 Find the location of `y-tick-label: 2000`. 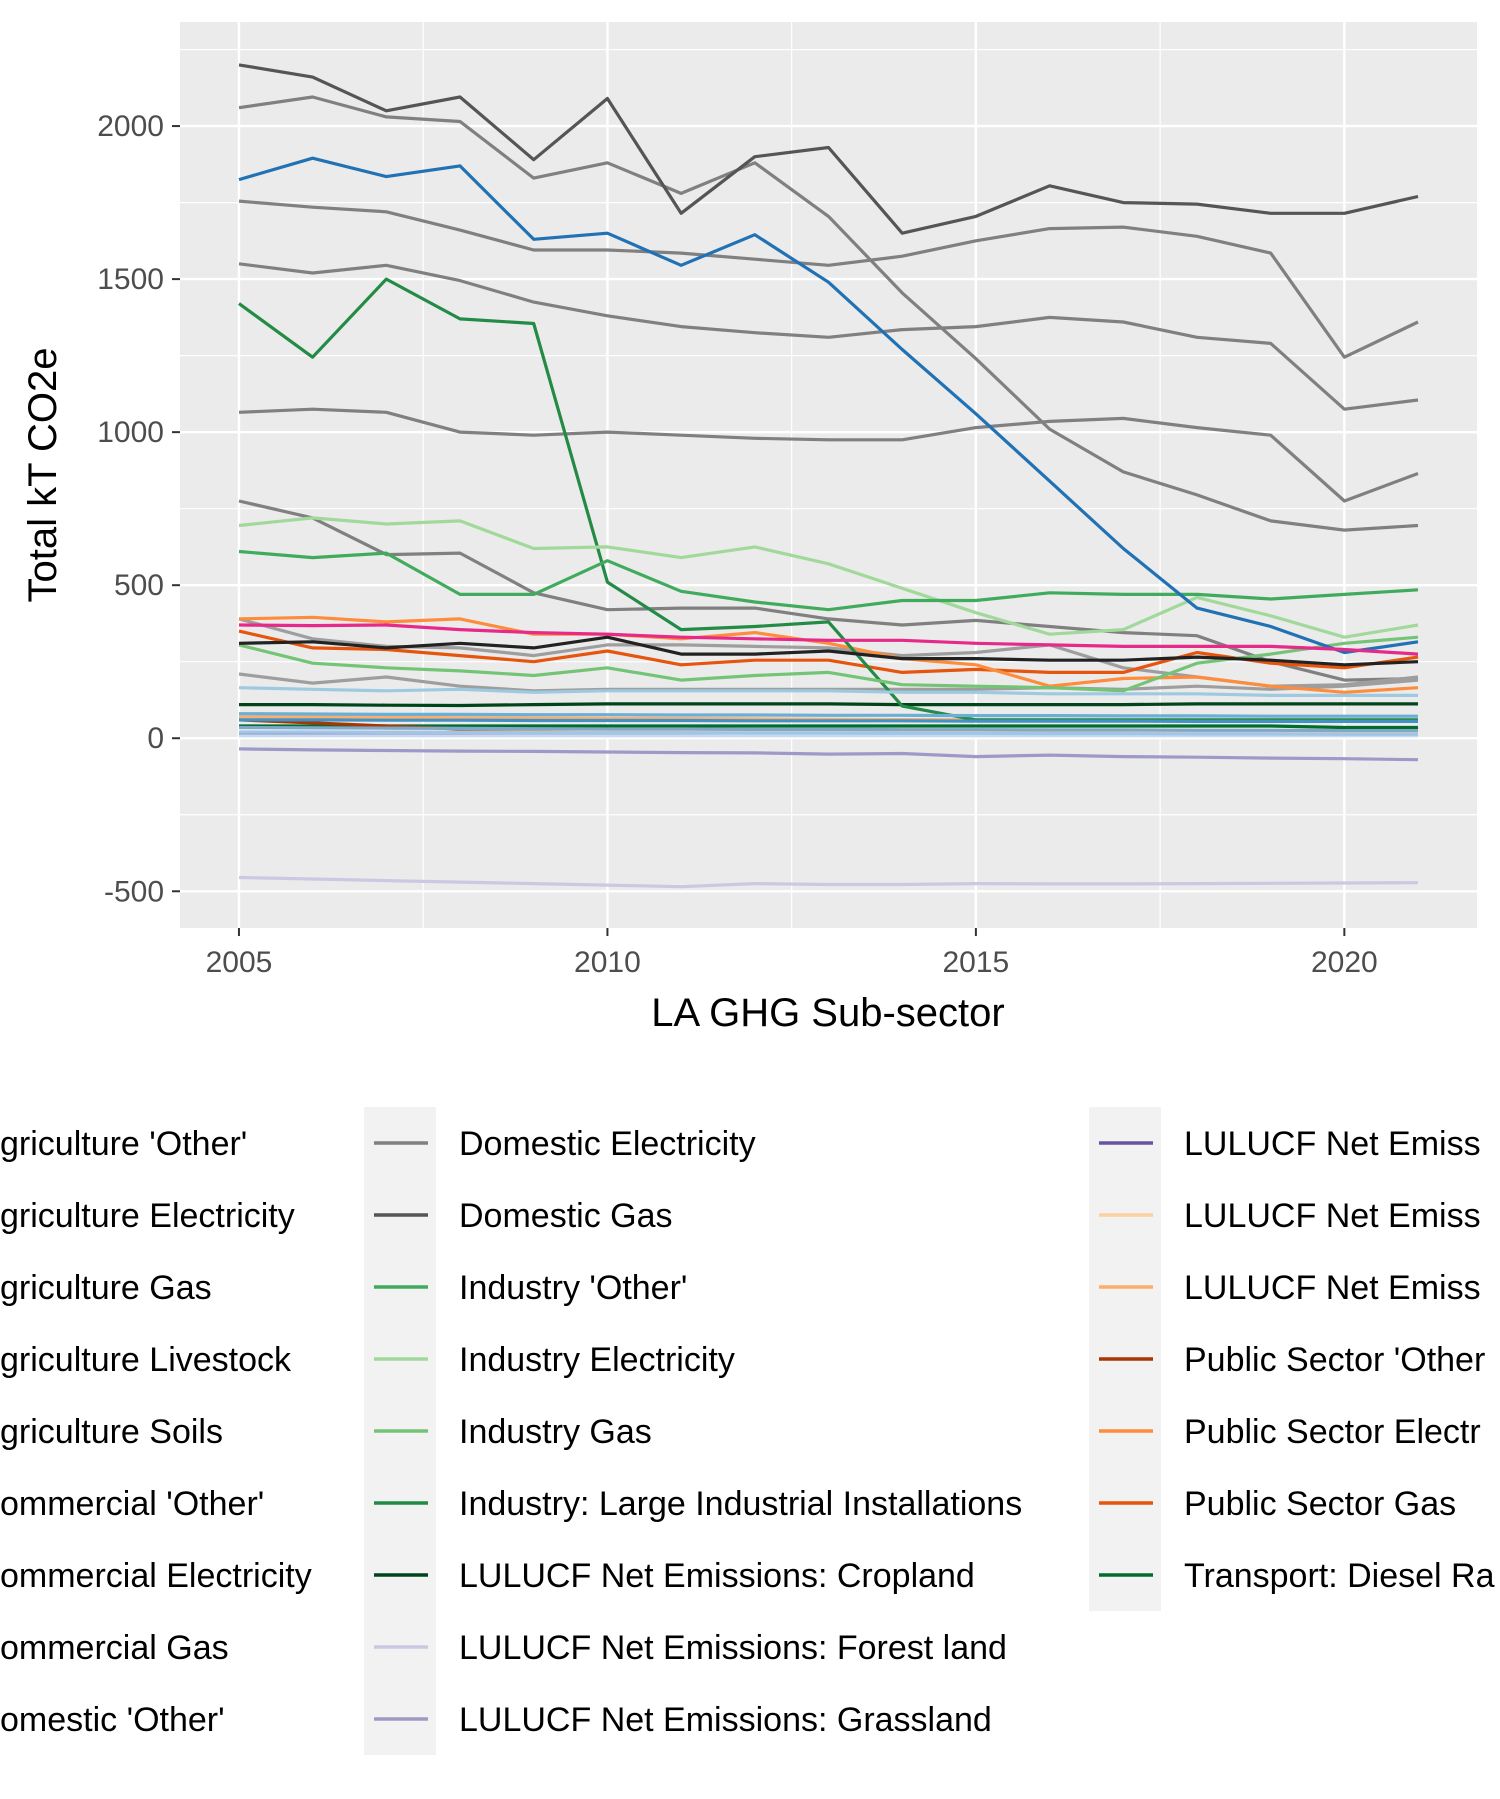

y-tick-label: 2000 is located at coordinates (130, 126).